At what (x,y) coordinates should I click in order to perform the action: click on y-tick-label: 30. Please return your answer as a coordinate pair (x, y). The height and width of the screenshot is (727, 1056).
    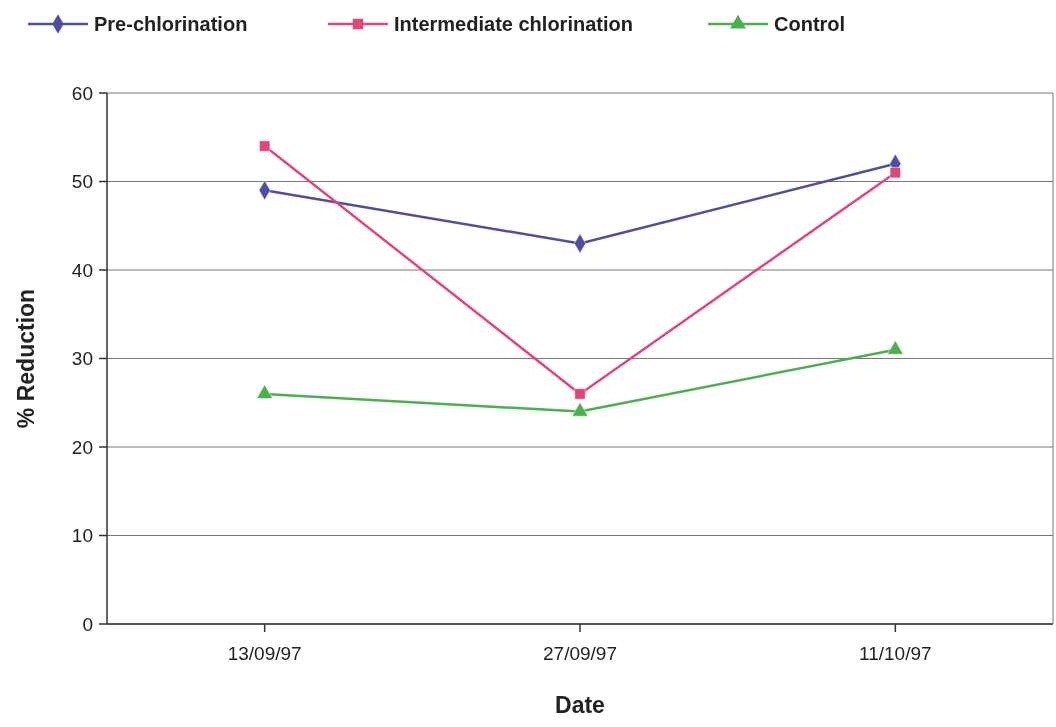
    Looking at the image, I should click on (82, 359).